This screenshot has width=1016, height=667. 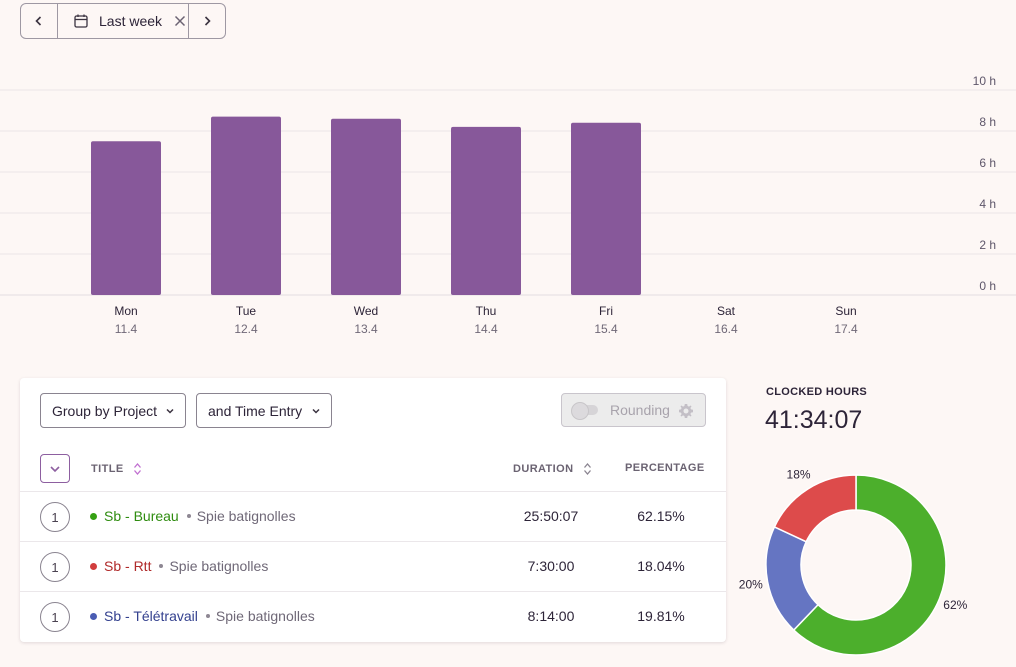 What do you see at coordinates (606, 329) in the screenshot?
I see `x-date-label: 15.4` at bounding box center [606, 329].